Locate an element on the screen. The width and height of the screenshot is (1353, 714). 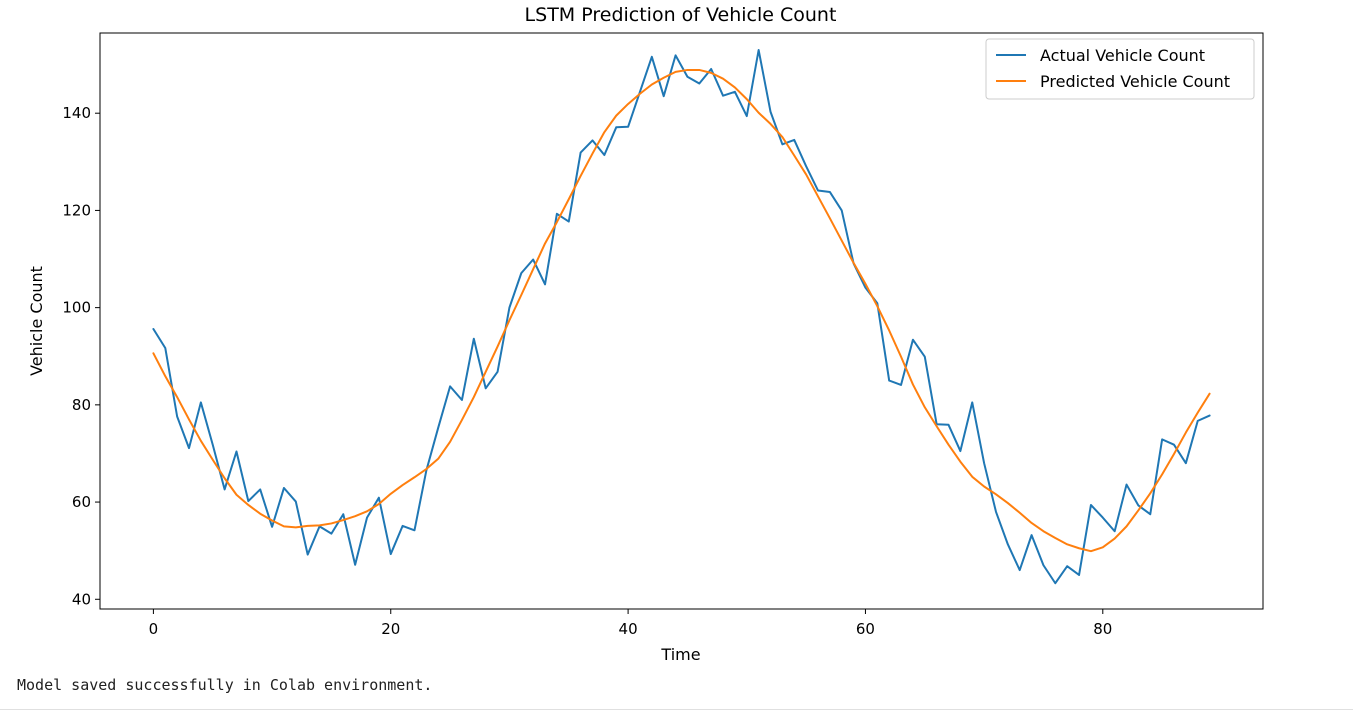
legend-label-actual: Actual Vehicle Count is located at coordinates (1122, 55).